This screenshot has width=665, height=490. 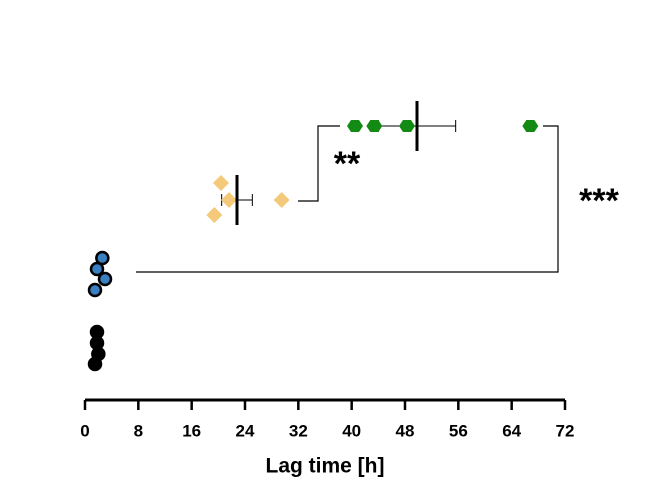 I want to click on x-tick-label: 0, so click(x=84, y=430).